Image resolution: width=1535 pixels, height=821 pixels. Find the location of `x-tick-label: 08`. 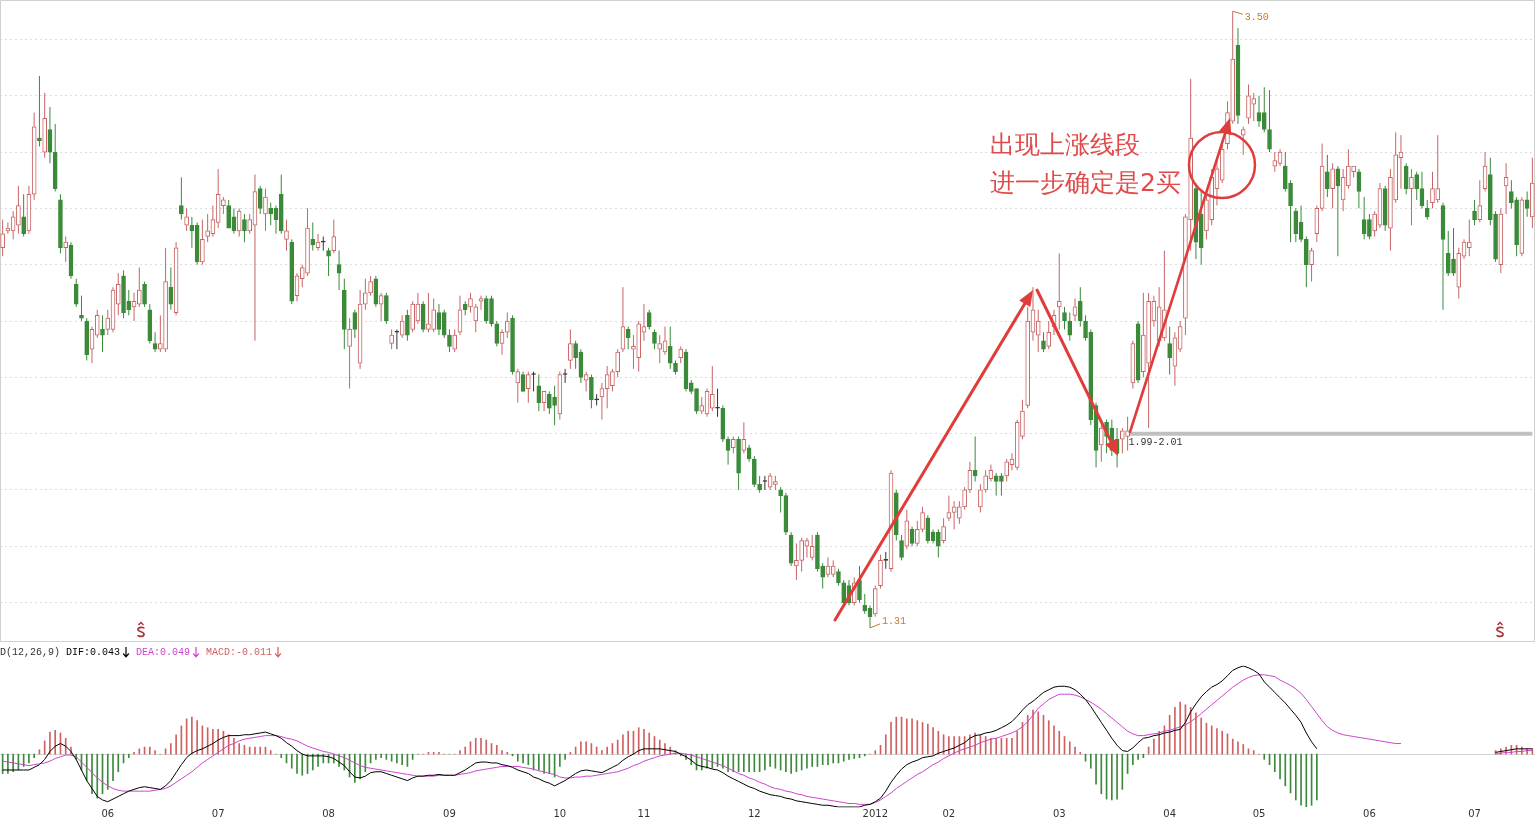

x-tick-label: 08 is located at coordinates (328, 813).